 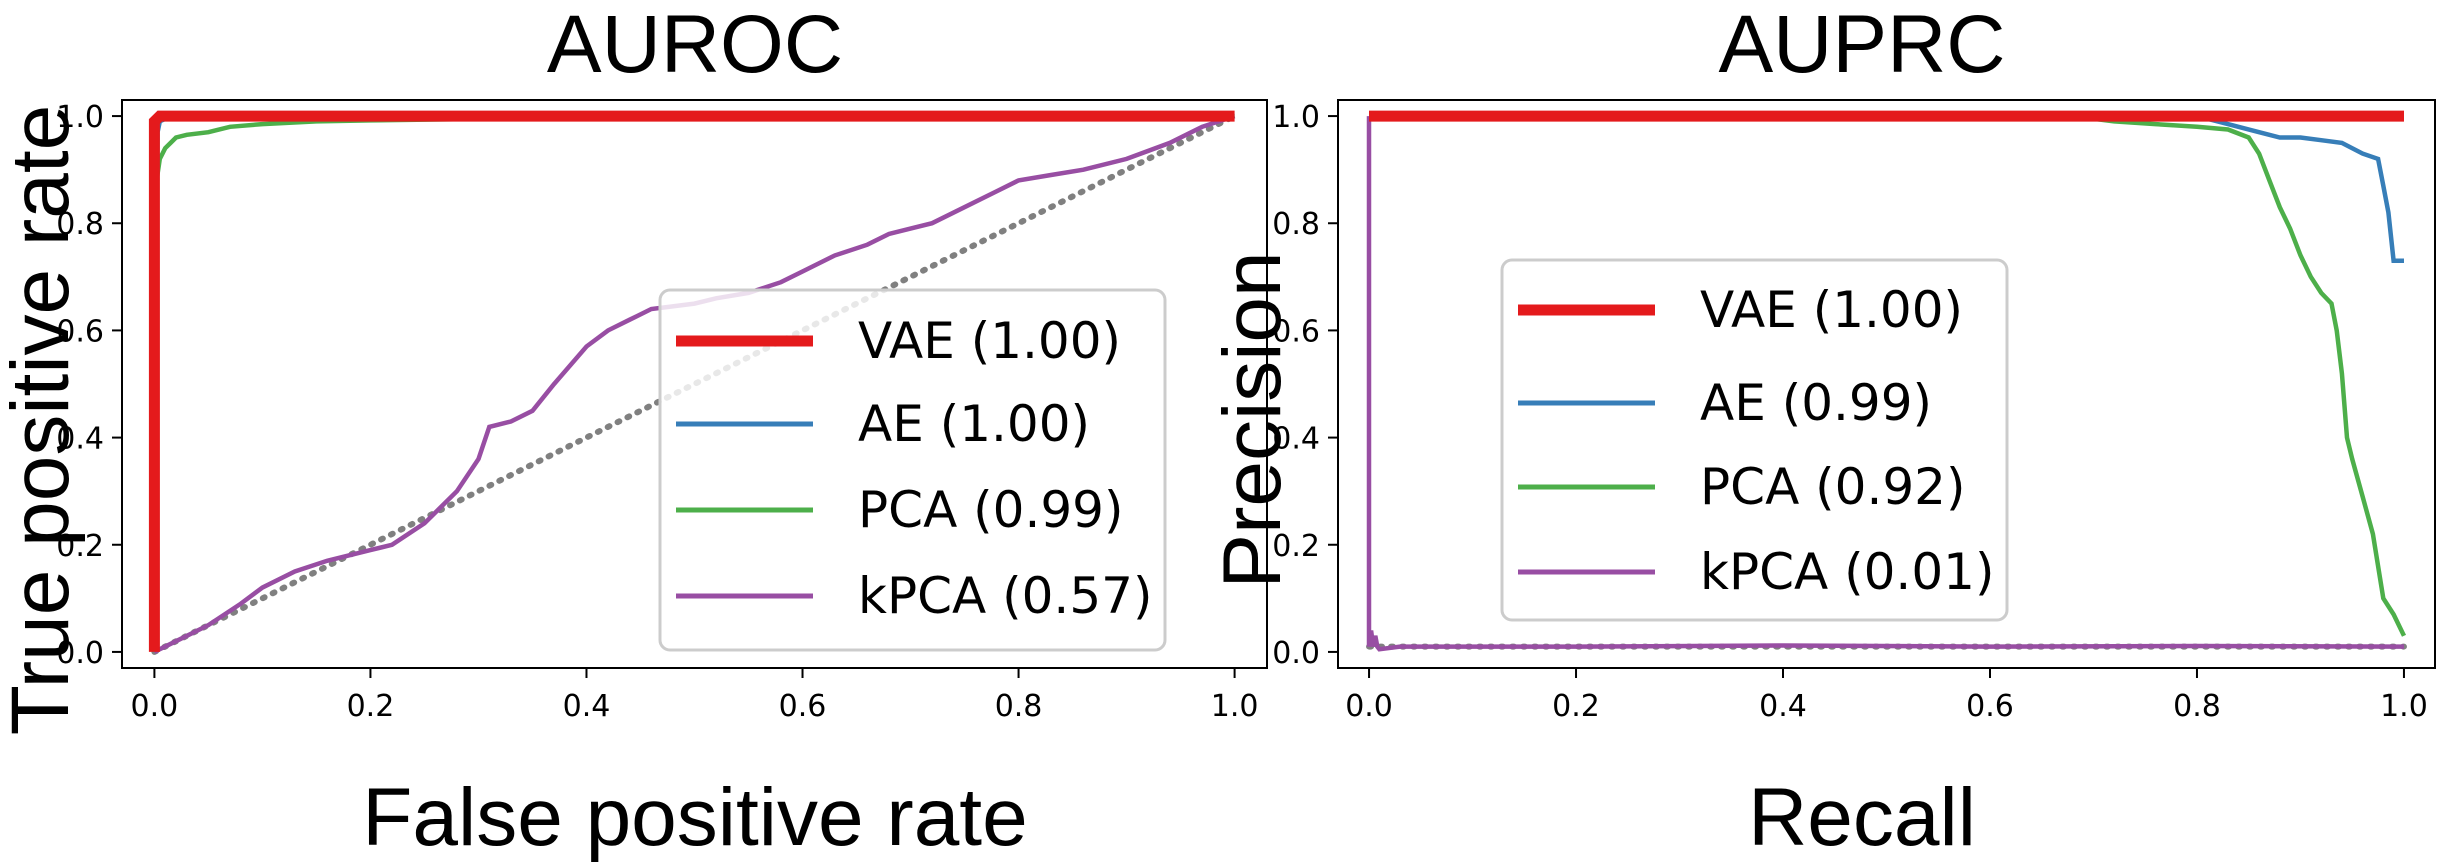 What do you see at coordinates (991, 510) in the screenshot?
I see `legend-label: PCA (0.99)` at bounding box center [991, 510].